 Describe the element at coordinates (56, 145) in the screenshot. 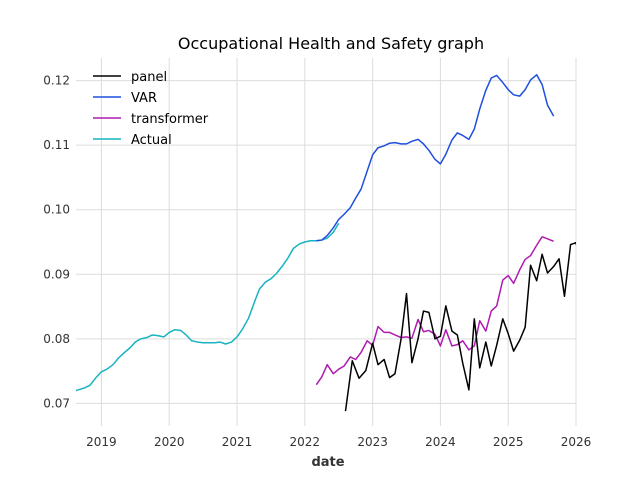

I see `y-tick-label: 0.11` at that location.